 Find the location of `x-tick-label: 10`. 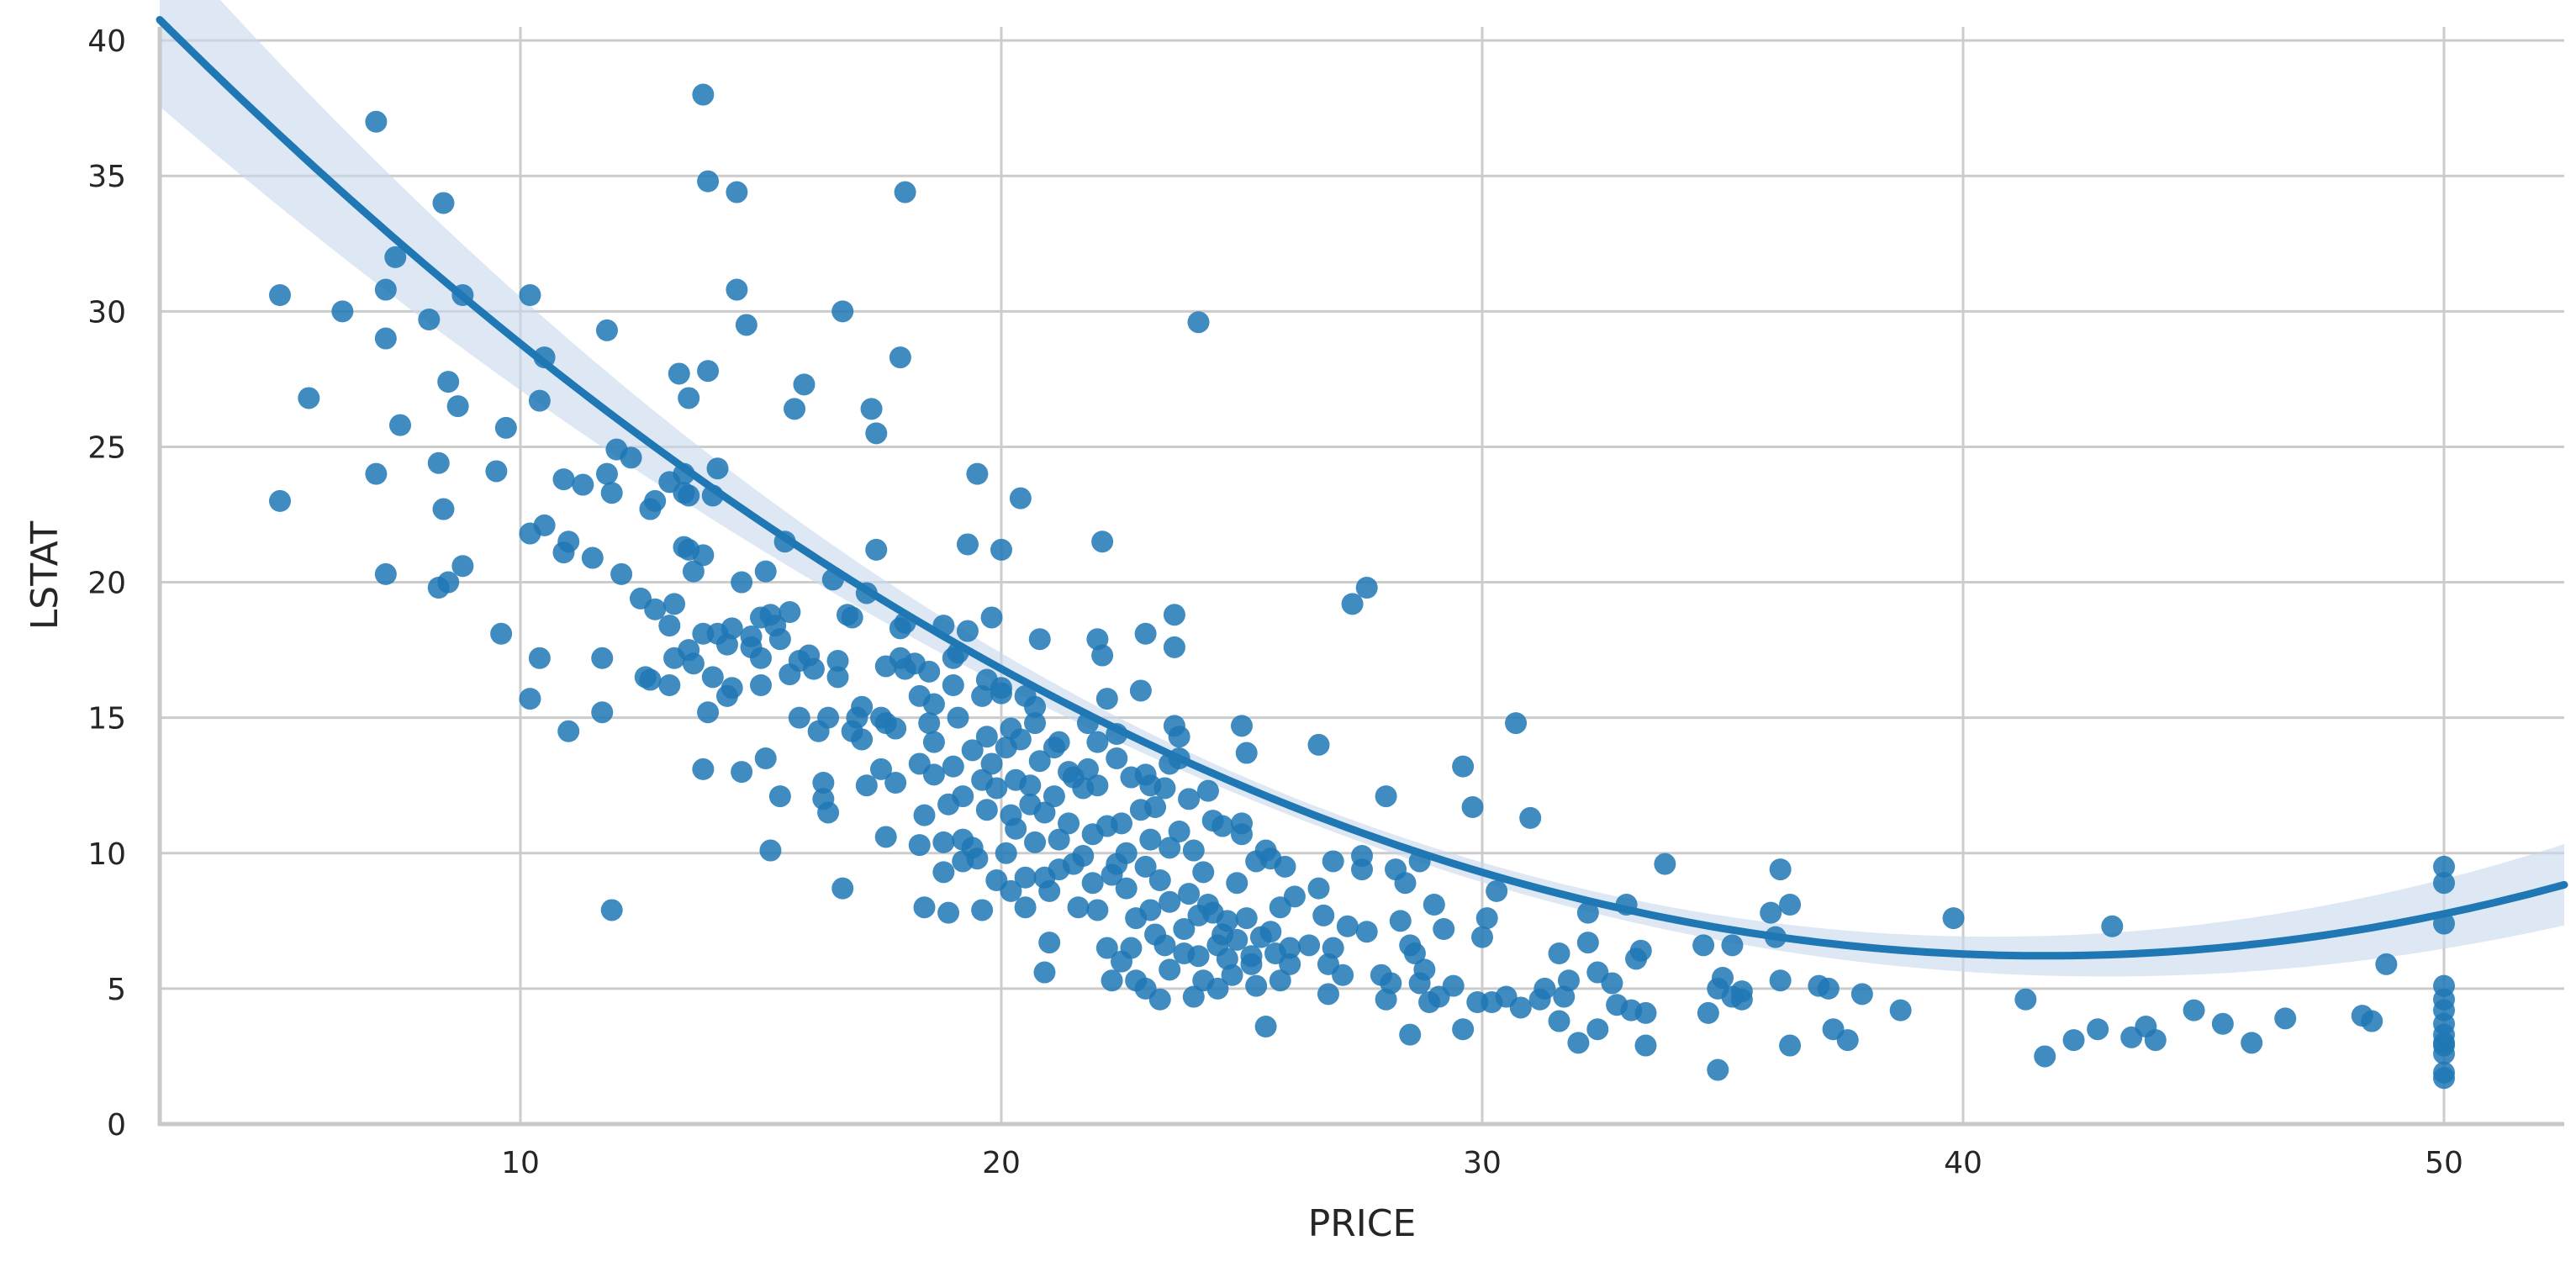

x-tick-label: 10 is located at coordinates (520, 1163).